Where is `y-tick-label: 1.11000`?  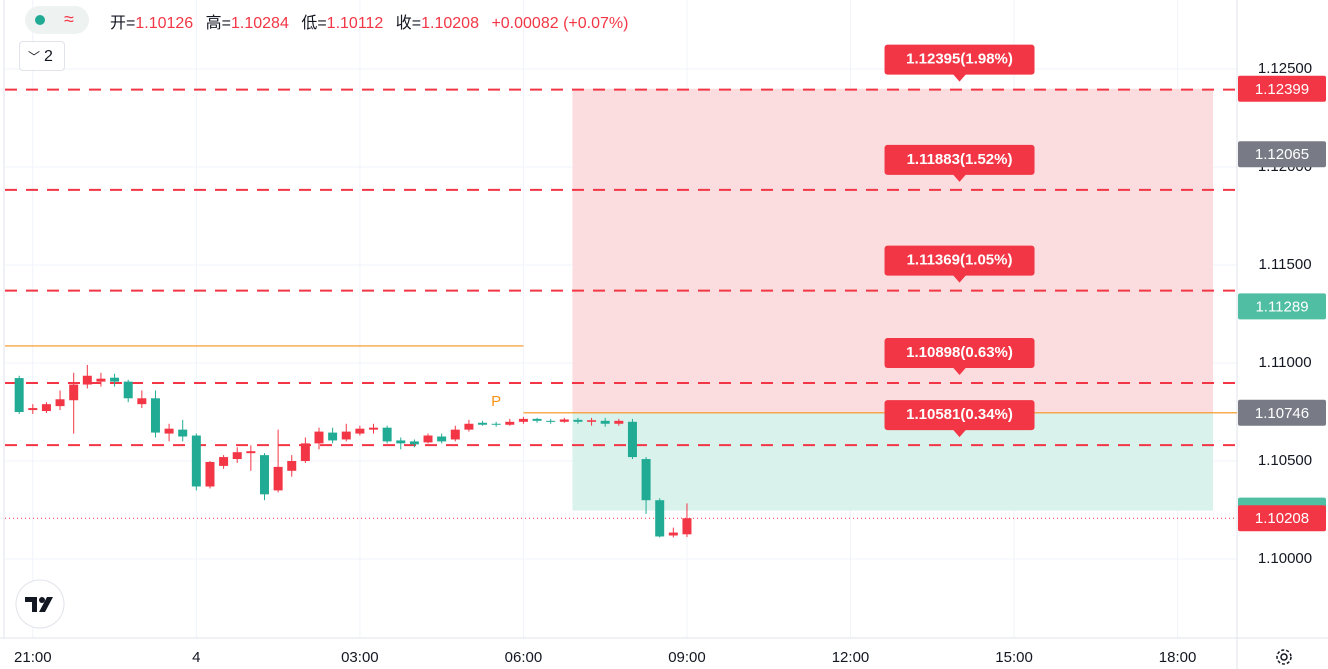 y-tick-label: 1.11000 is located at coordinates (1284, 362).